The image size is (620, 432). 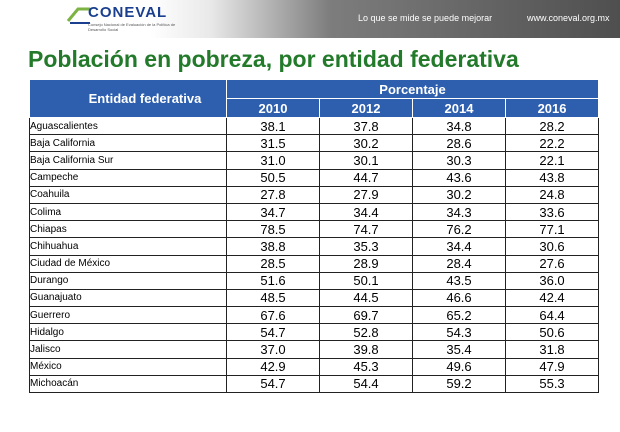 I want to click on value-cell: 27.8, so click(x=273, y=194).